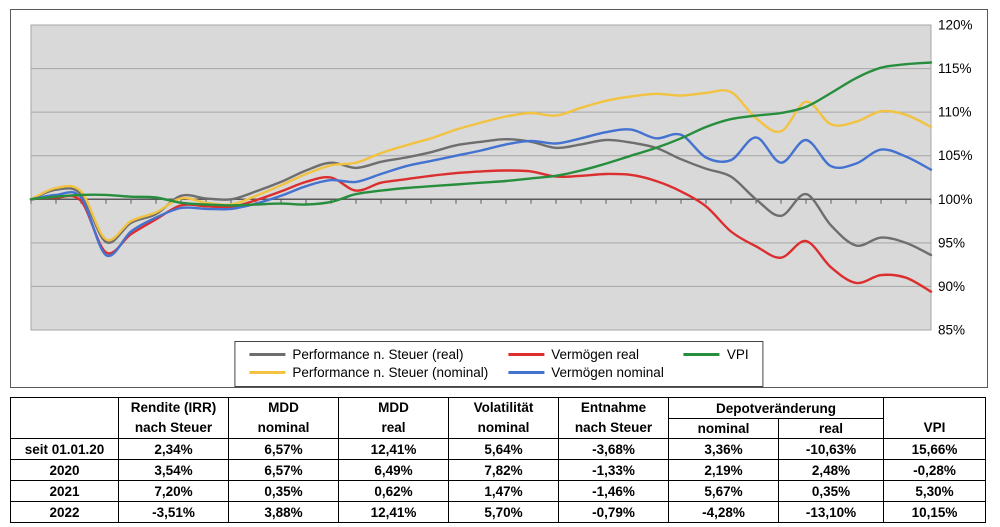 The width and height of the screenshot is (1000, 527). I want to click on table-cell: 2,34%, so click(173, 449).